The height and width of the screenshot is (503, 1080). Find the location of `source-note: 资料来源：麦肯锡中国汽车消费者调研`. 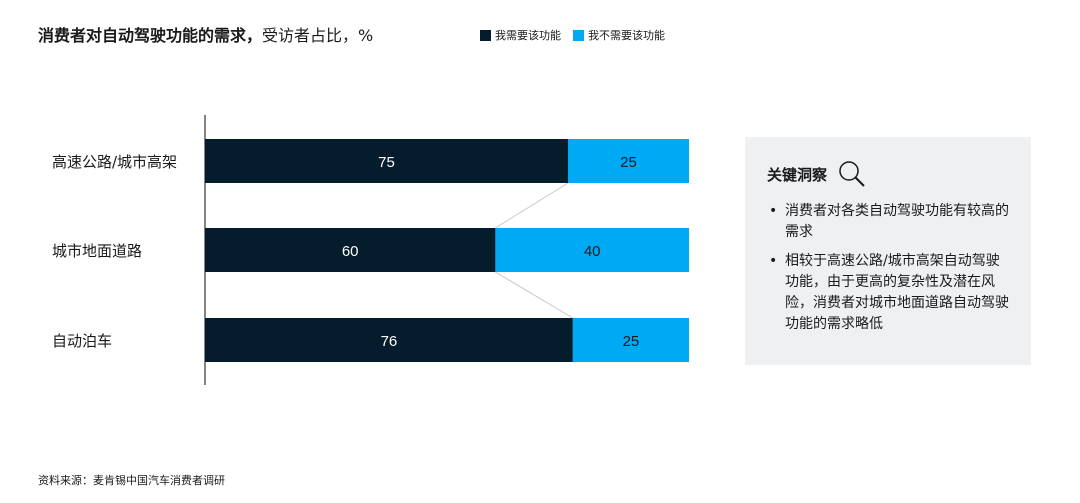

source-note: 资料来源：麦肯锡中国汽车消费者调研 is located at coordinates (131, 480).